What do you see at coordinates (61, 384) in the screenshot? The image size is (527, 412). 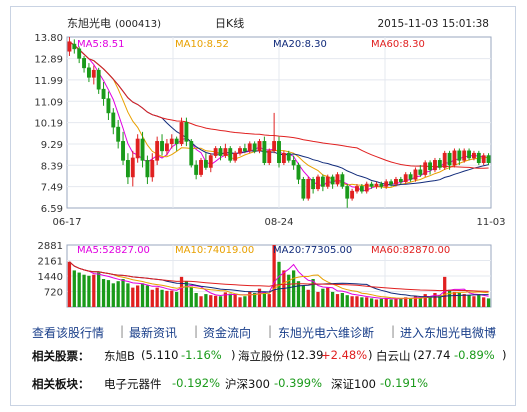 I see `related-sectors-label: 相关板块：` at bounding box center [61, 384].